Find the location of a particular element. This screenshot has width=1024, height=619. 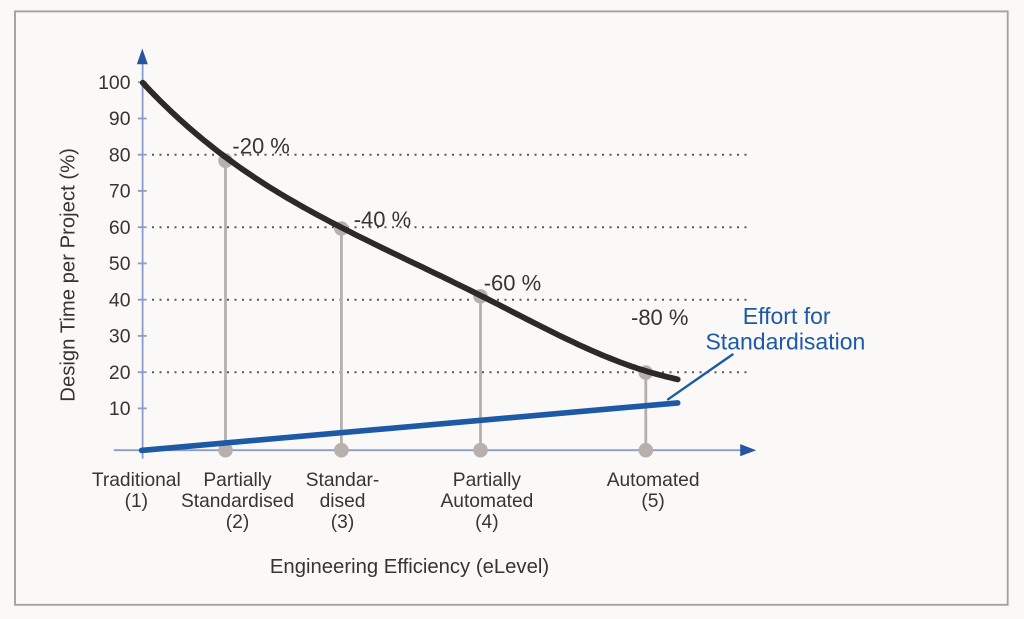

svg-text: Standar- is located at coordinates (343, 480).